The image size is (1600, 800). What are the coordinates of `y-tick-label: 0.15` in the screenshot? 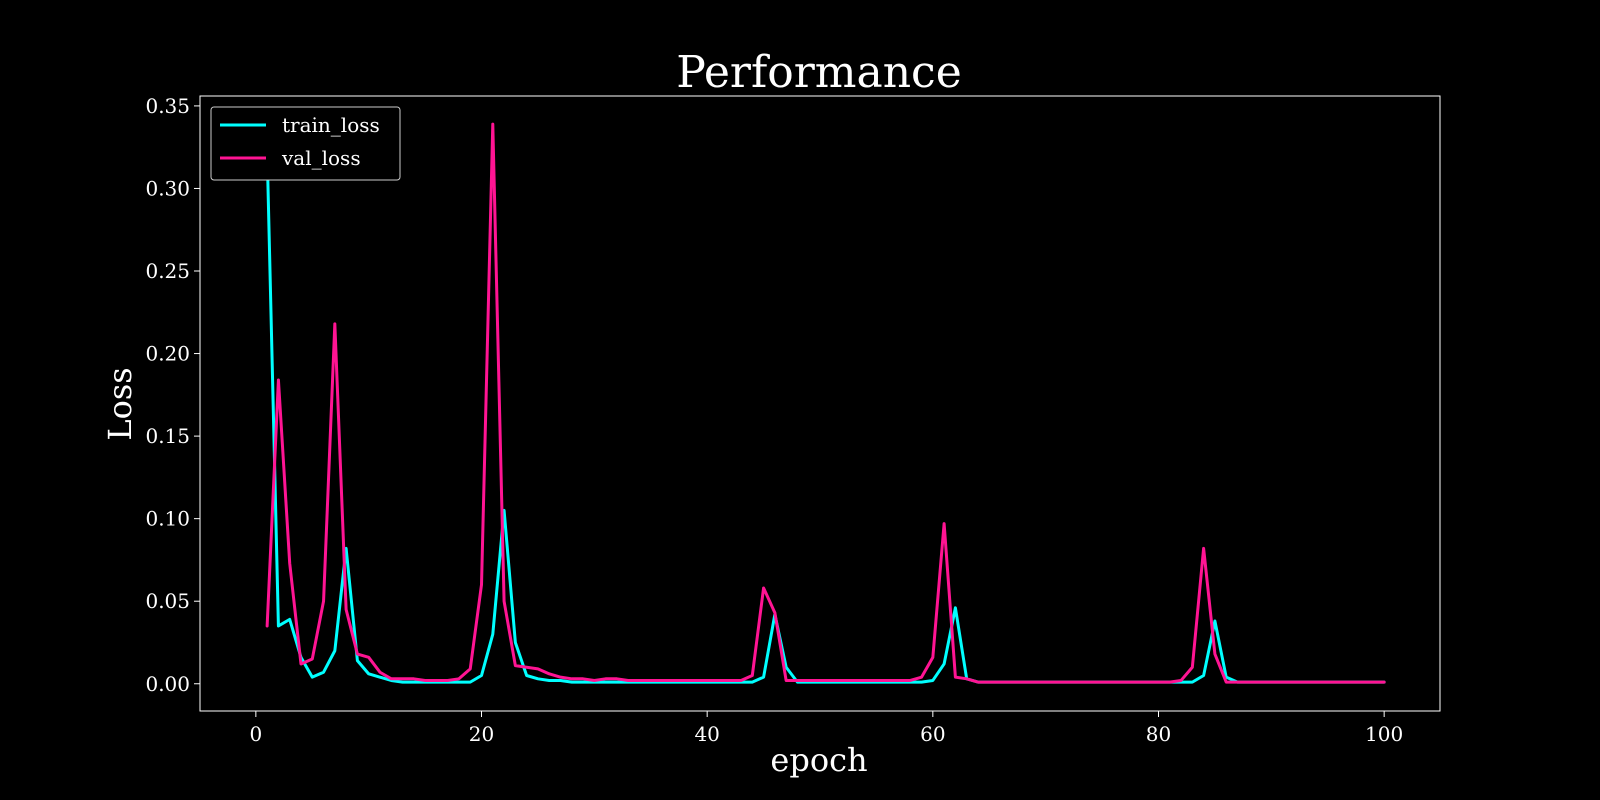 It's located at (167, 436).